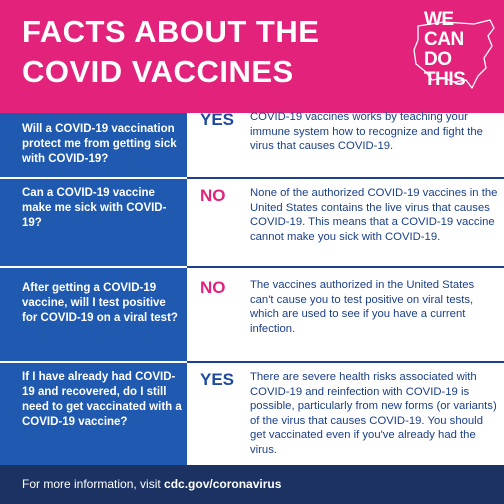 The height and width of the screenshot is (504, 504). Describe the element at coordinates (223, 484) in the screenshot. I see `footer-link: cdc.gov/coronavirus` at that location.